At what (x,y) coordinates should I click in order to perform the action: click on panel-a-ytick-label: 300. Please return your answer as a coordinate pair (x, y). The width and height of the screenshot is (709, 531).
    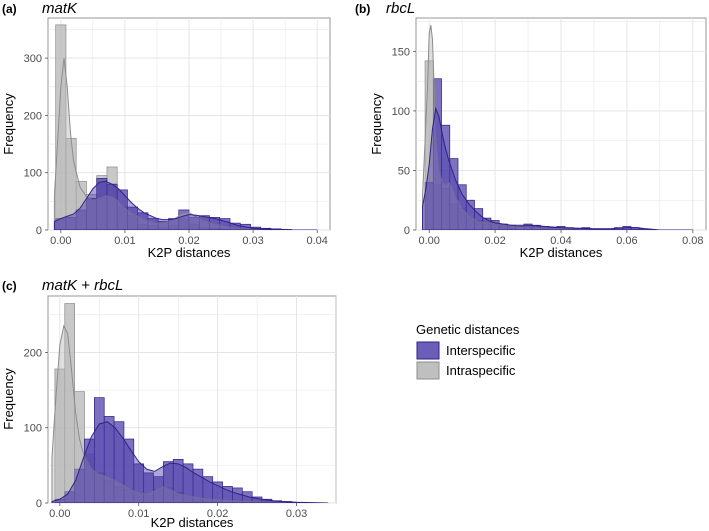
    Looking at the image, I should click on (33, 59).